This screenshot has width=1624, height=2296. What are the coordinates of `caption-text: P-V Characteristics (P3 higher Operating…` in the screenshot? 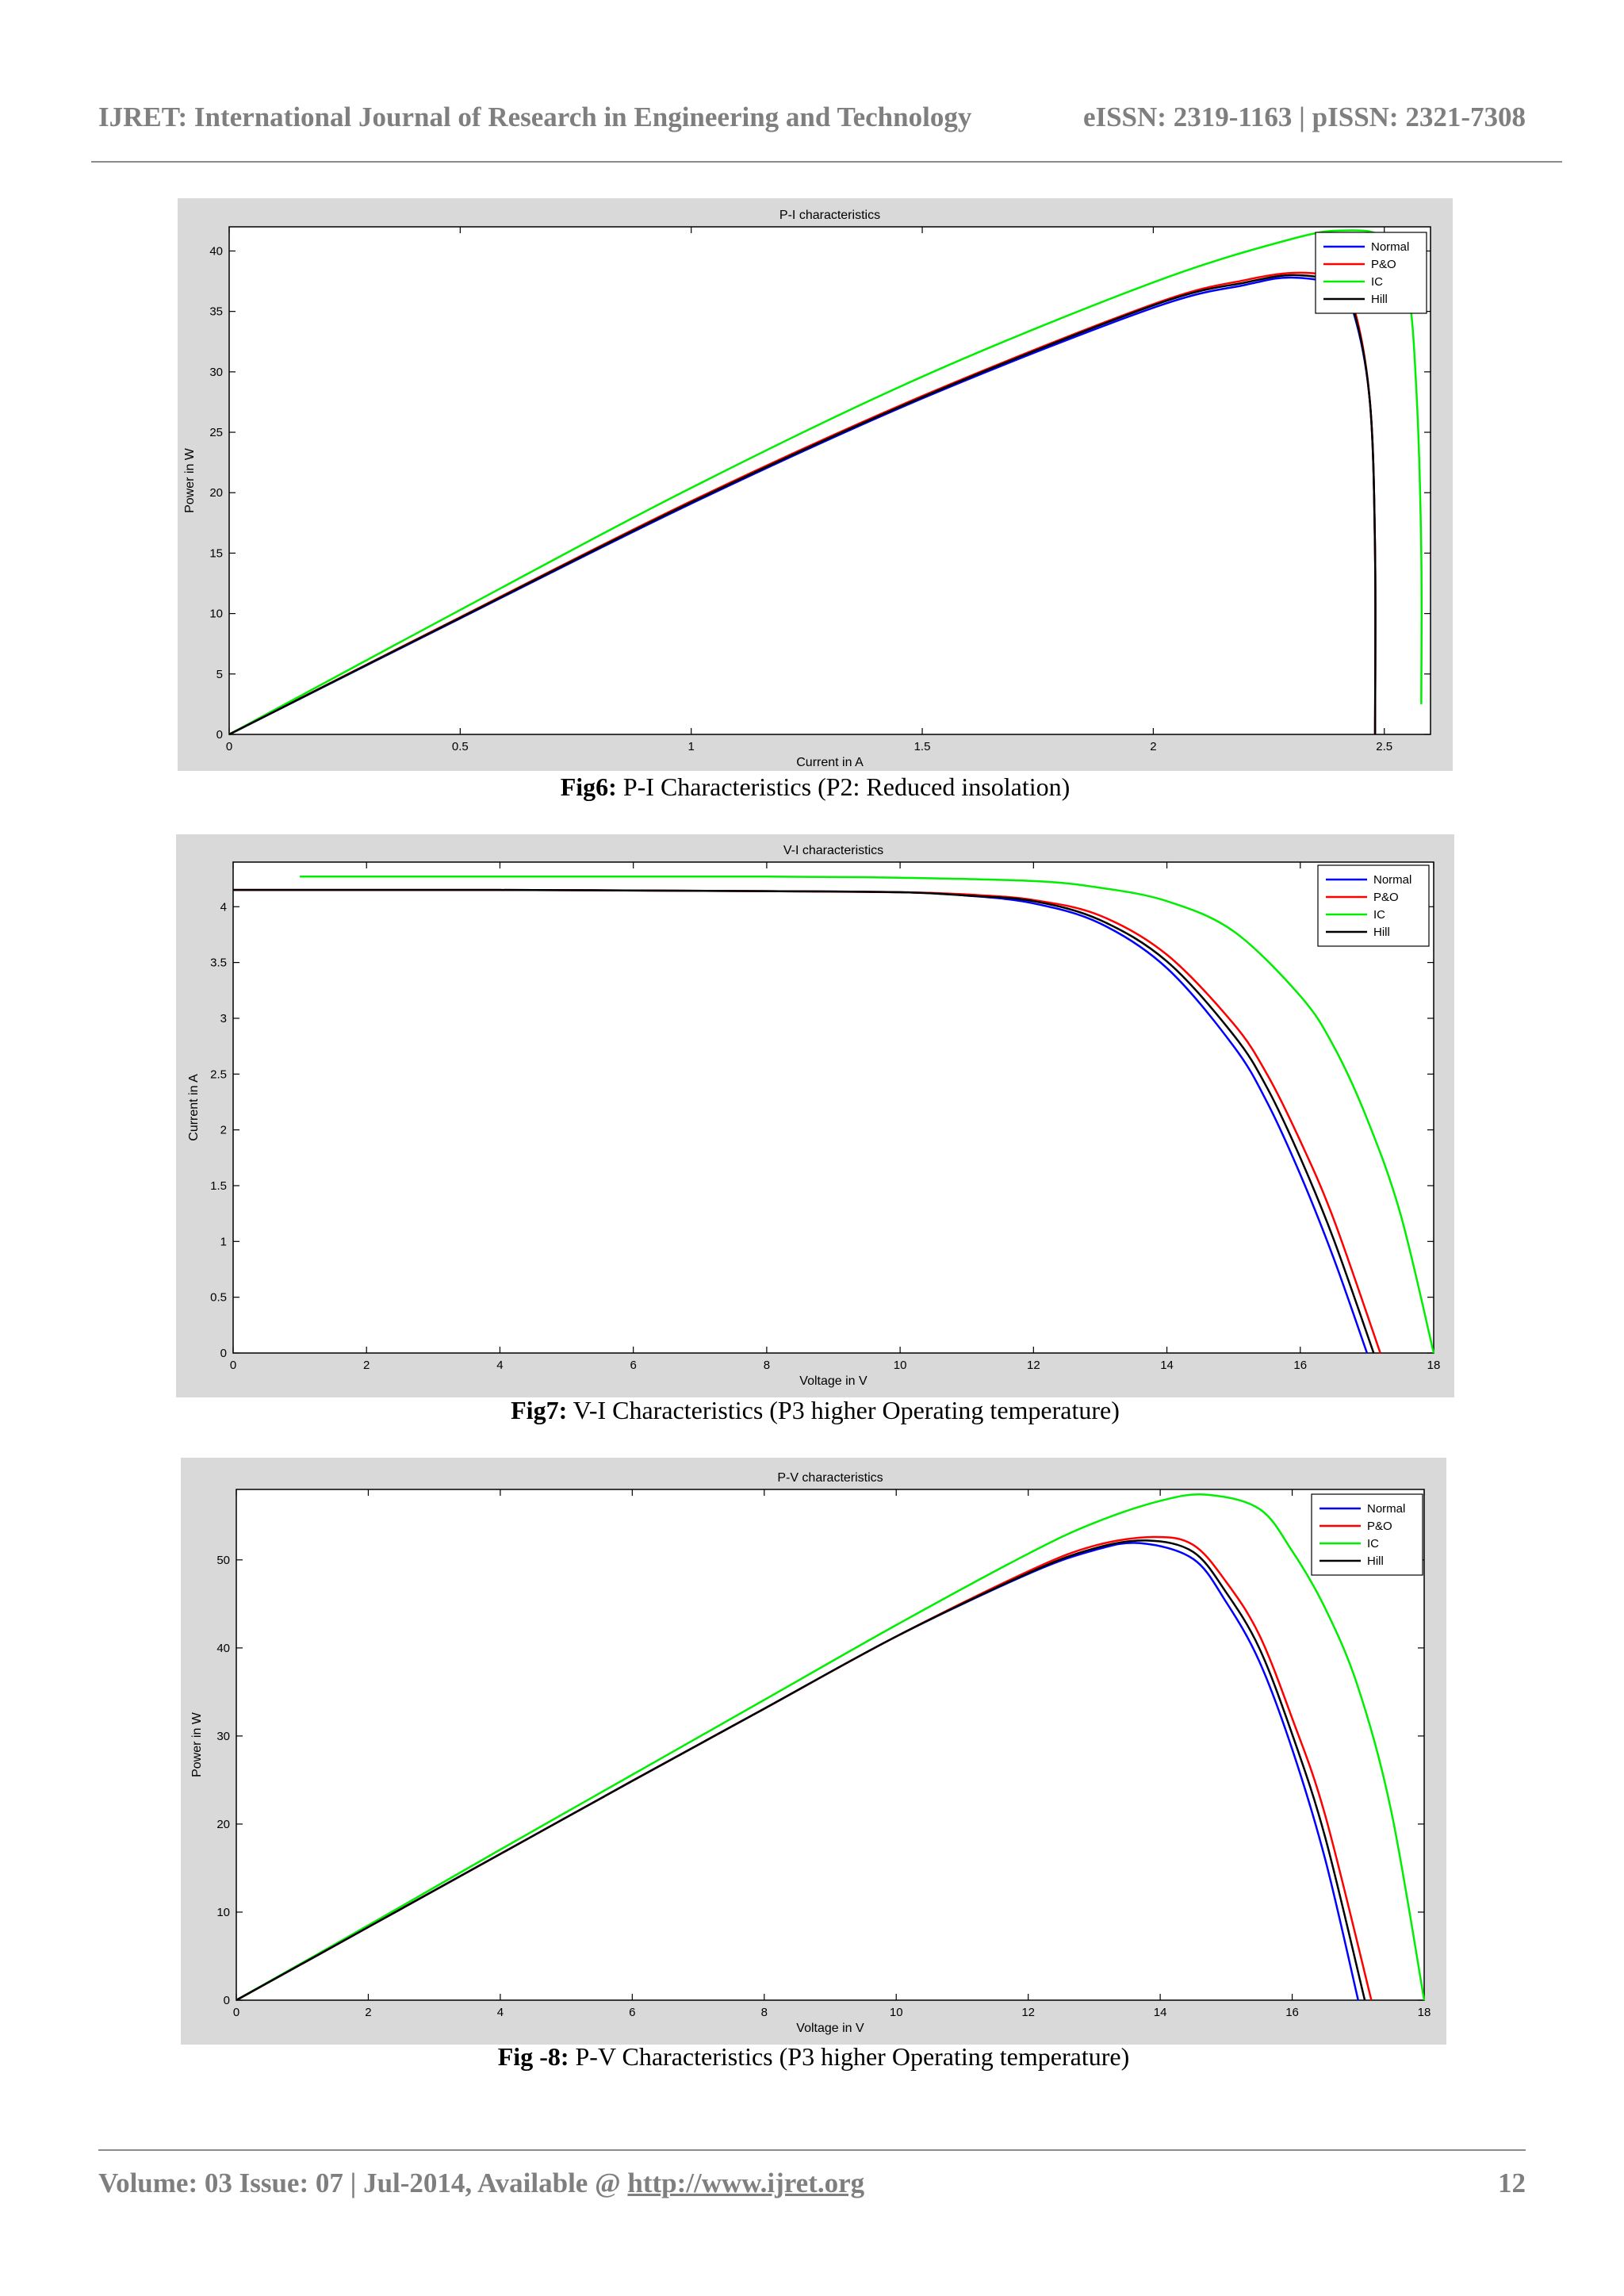 It's located at (850, 2056).